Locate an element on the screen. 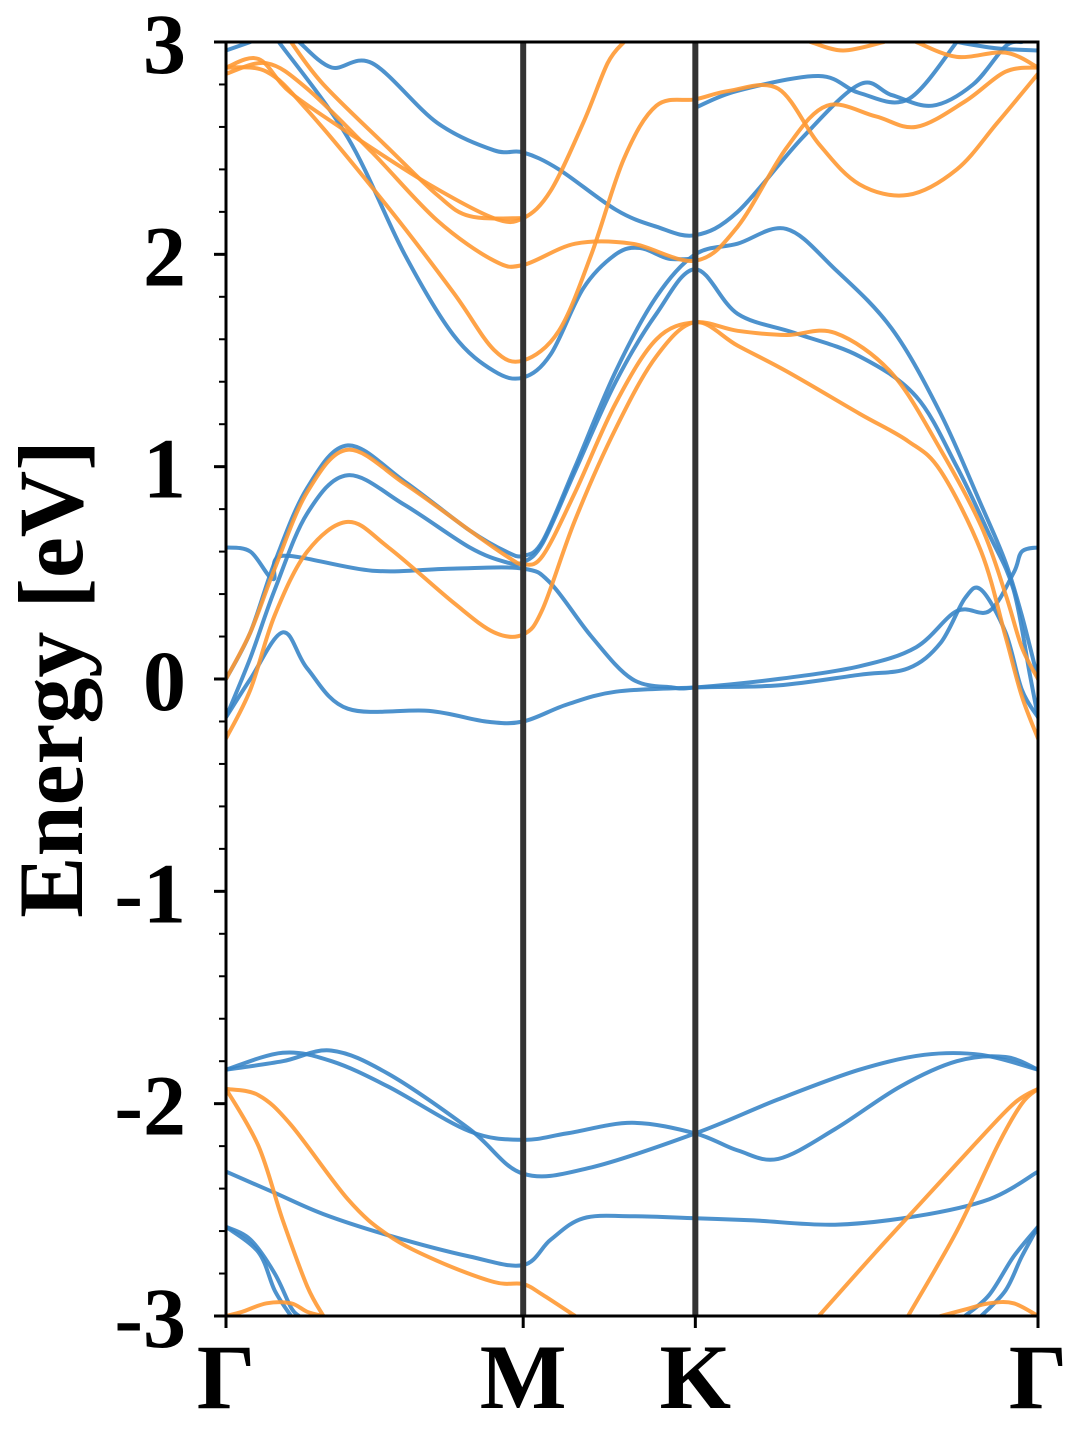 The width and height of the screenshot is (1080, 1440). y-tick-label: 1 is located at coordinates (164, 469).